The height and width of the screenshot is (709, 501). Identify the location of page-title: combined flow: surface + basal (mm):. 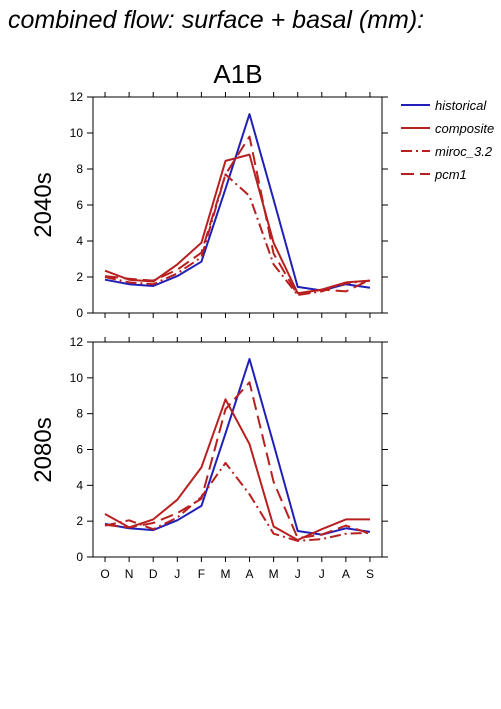
(216, 20).